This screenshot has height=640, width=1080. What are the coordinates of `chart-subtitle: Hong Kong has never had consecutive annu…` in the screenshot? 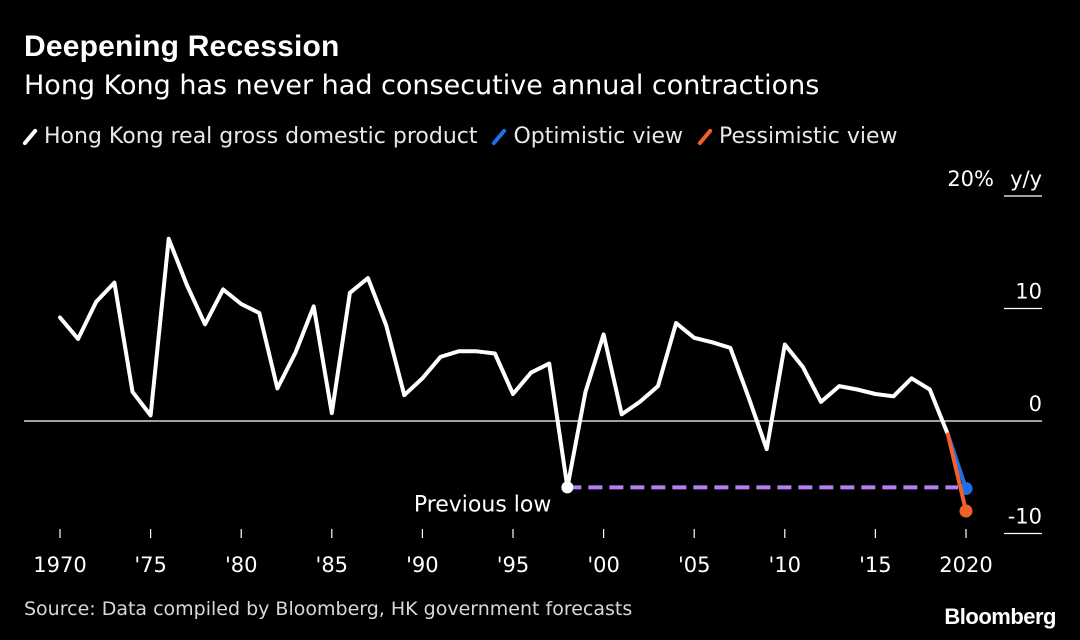 It's located at (422, 85).